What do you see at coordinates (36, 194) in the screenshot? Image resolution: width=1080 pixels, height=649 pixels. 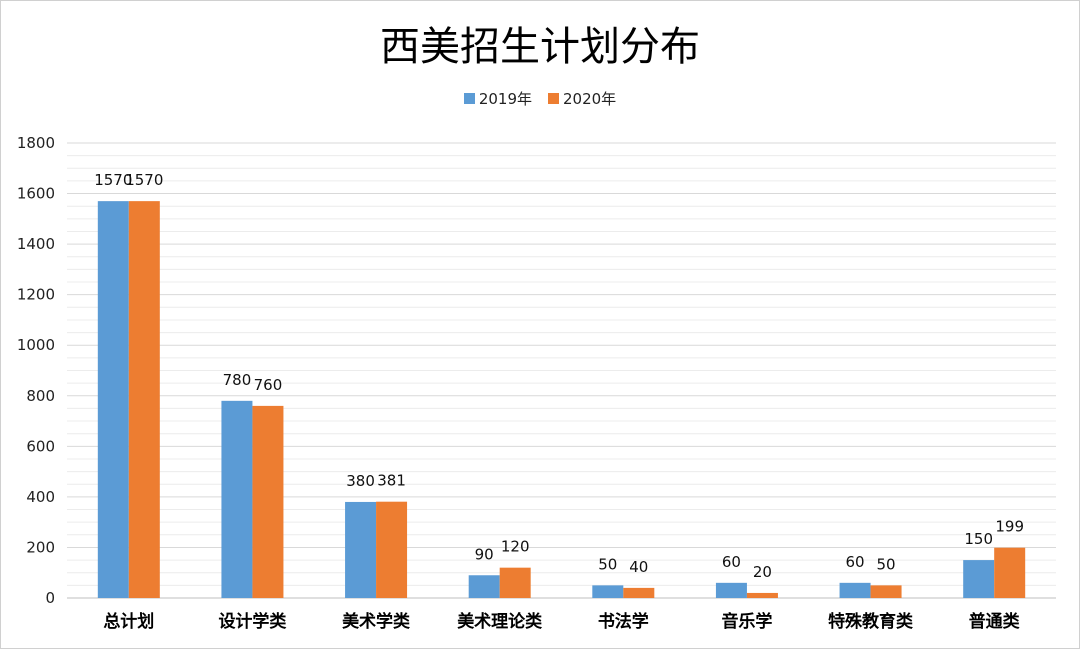 I see `y-tick-label: 1600` at bounding box center [36, 194].